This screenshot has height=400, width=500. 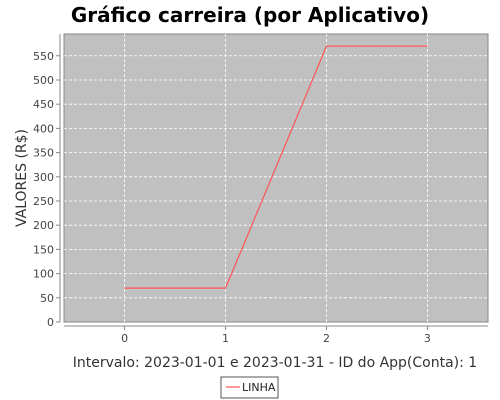 What do you see at coordinates (124, 338) in the screenshot?
I see `x-tick-label: 0` at bounding box center [124, 338].